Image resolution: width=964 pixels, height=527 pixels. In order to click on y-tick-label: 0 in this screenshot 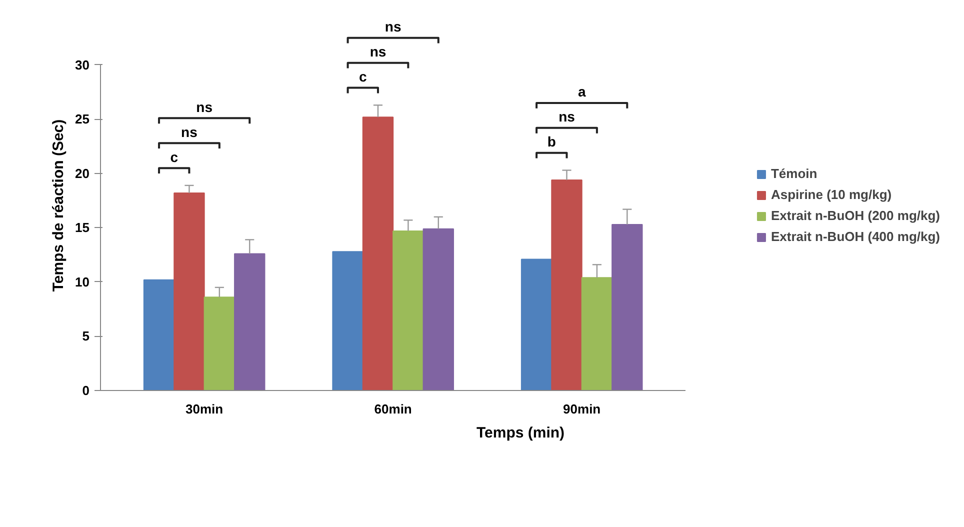, I will do `click(86, 390)`.